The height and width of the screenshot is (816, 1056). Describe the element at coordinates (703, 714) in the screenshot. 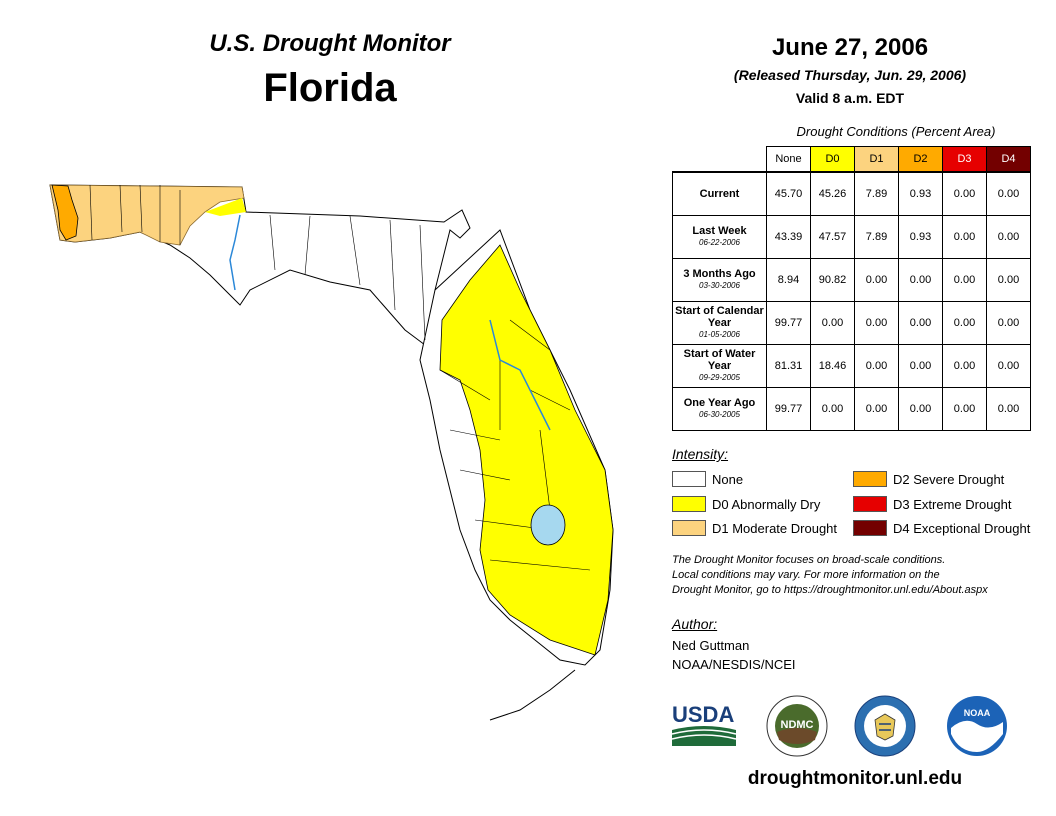

I see `usda-logo-text: USDA` at that location.